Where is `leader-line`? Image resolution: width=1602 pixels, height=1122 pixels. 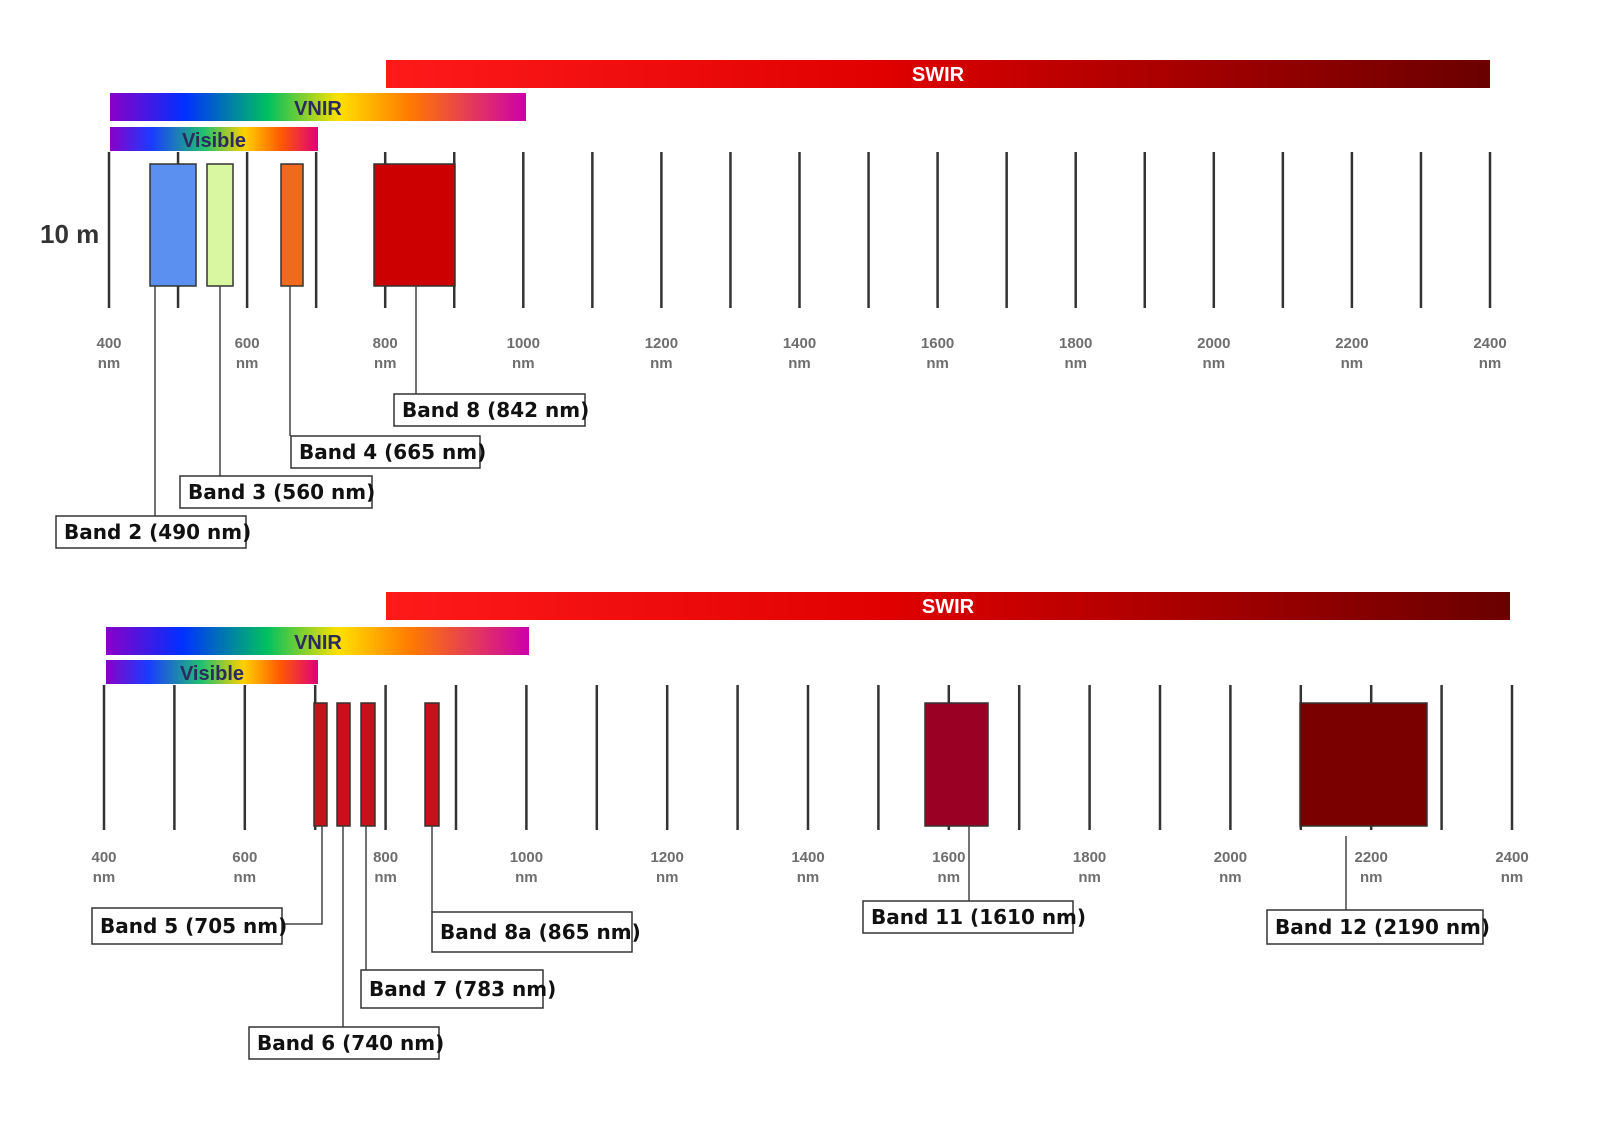
leader-line is located at coordinates (302, 875).